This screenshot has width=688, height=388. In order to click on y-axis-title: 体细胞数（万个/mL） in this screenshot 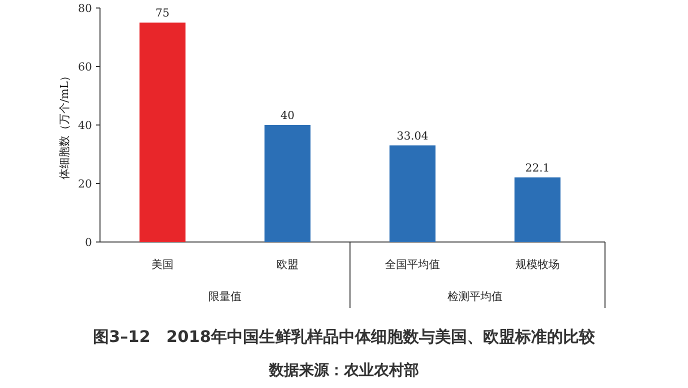, I will do `click(64, 125)`.